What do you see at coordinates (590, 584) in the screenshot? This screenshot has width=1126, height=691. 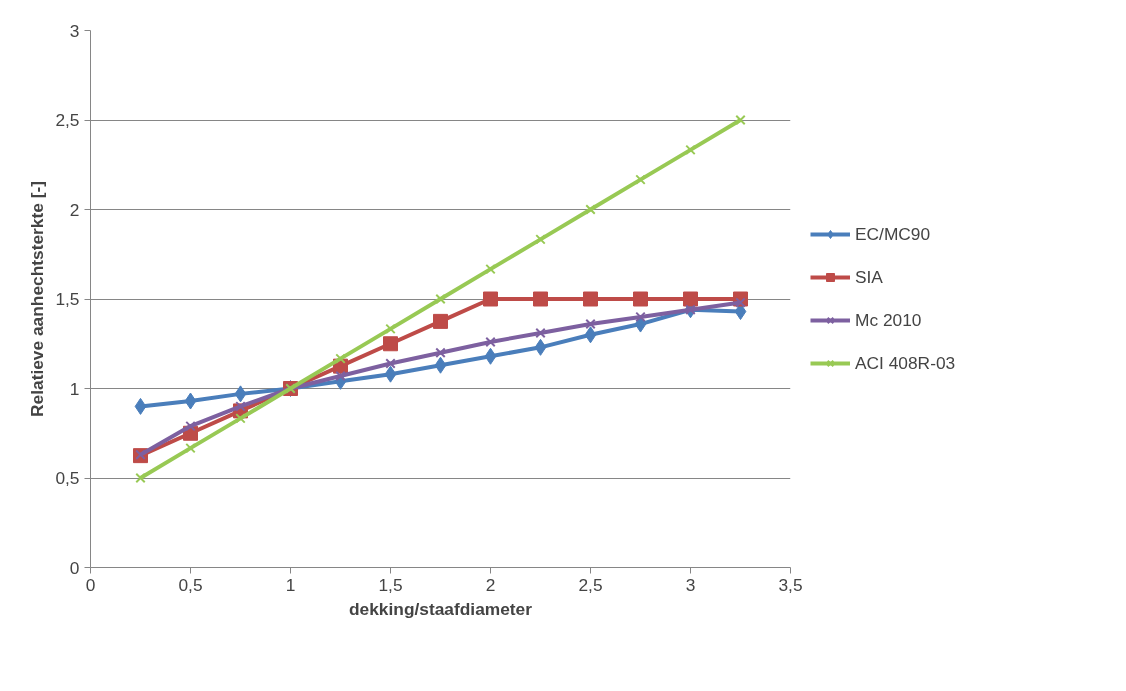 I see `x-tick-label: 2,5` at bounding box center [590, 584].